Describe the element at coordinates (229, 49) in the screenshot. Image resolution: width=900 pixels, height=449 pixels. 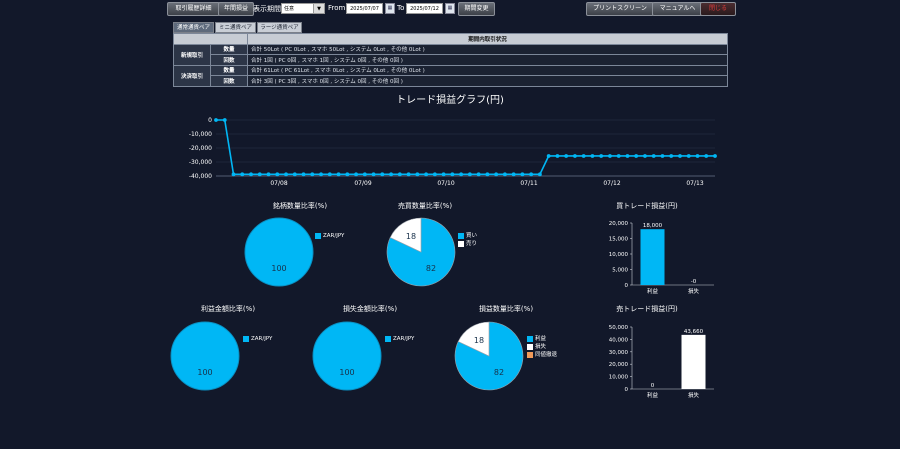
I see `quantity-label: 数量` at that location.